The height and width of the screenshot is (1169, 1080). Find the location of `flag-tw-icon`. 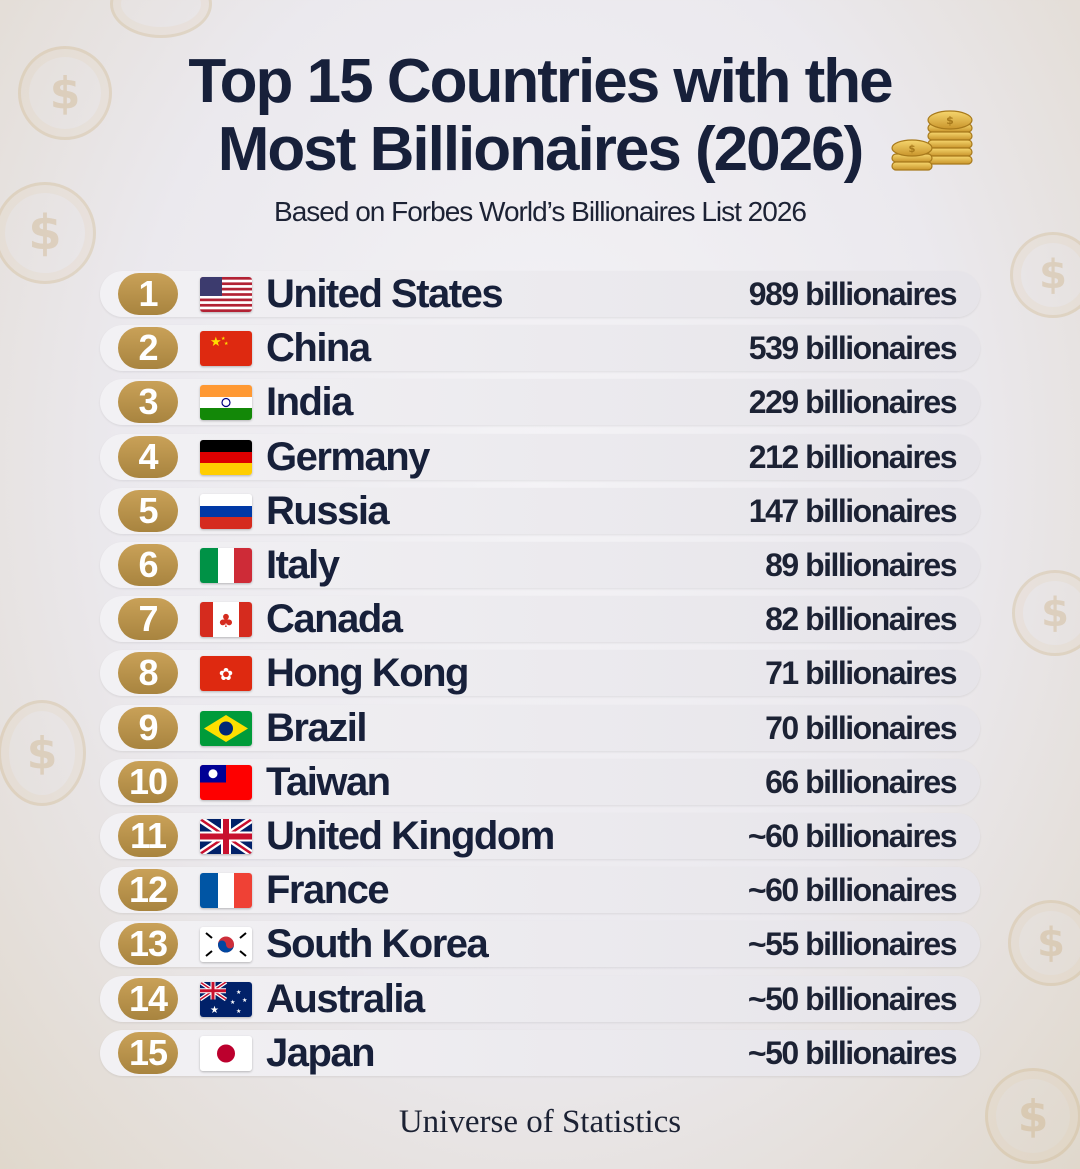

flag-tw-icon is located at coordinates (226, 782).